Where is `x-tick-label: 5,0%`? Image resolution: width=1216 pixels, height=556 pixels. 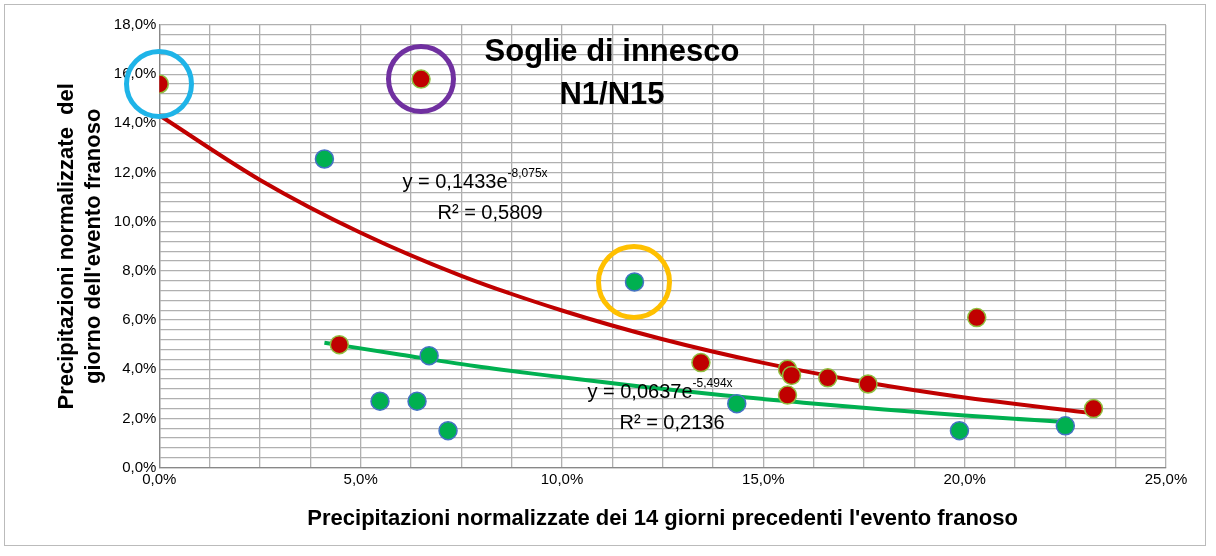
x-tick-label: 5,0% is located at coordinates (360, 478).